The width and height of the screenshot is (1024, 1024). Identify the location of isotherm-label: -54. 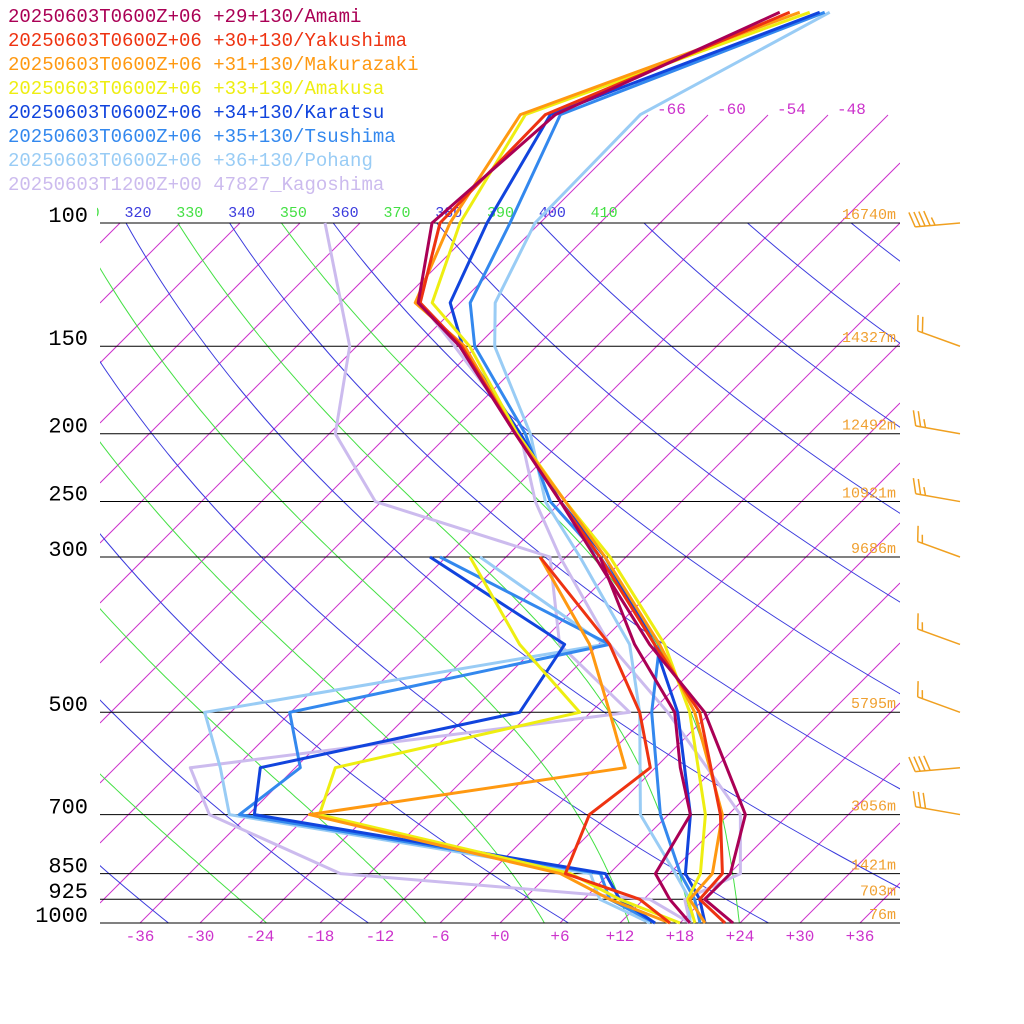
(791, 110).